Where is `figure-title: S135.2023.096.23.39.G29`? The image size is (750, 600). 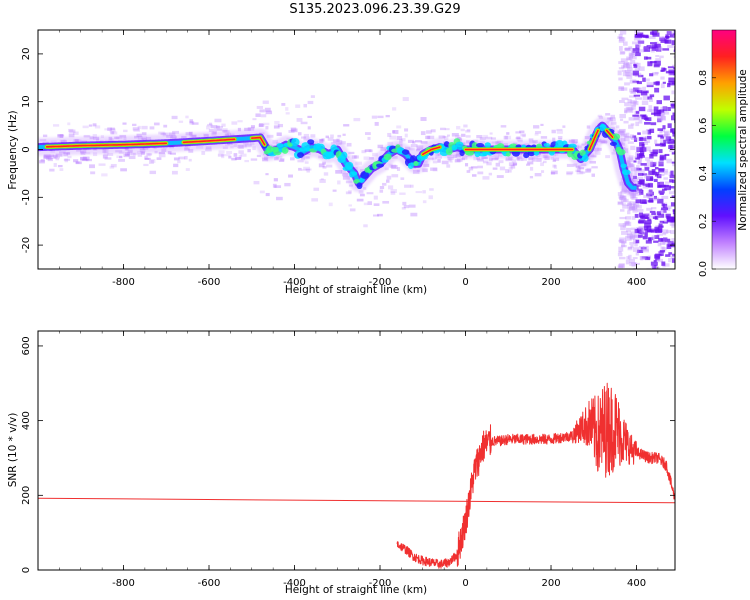 figure-title: S135.2023.096.23.39.G29 is located at coordinates (375, 9).